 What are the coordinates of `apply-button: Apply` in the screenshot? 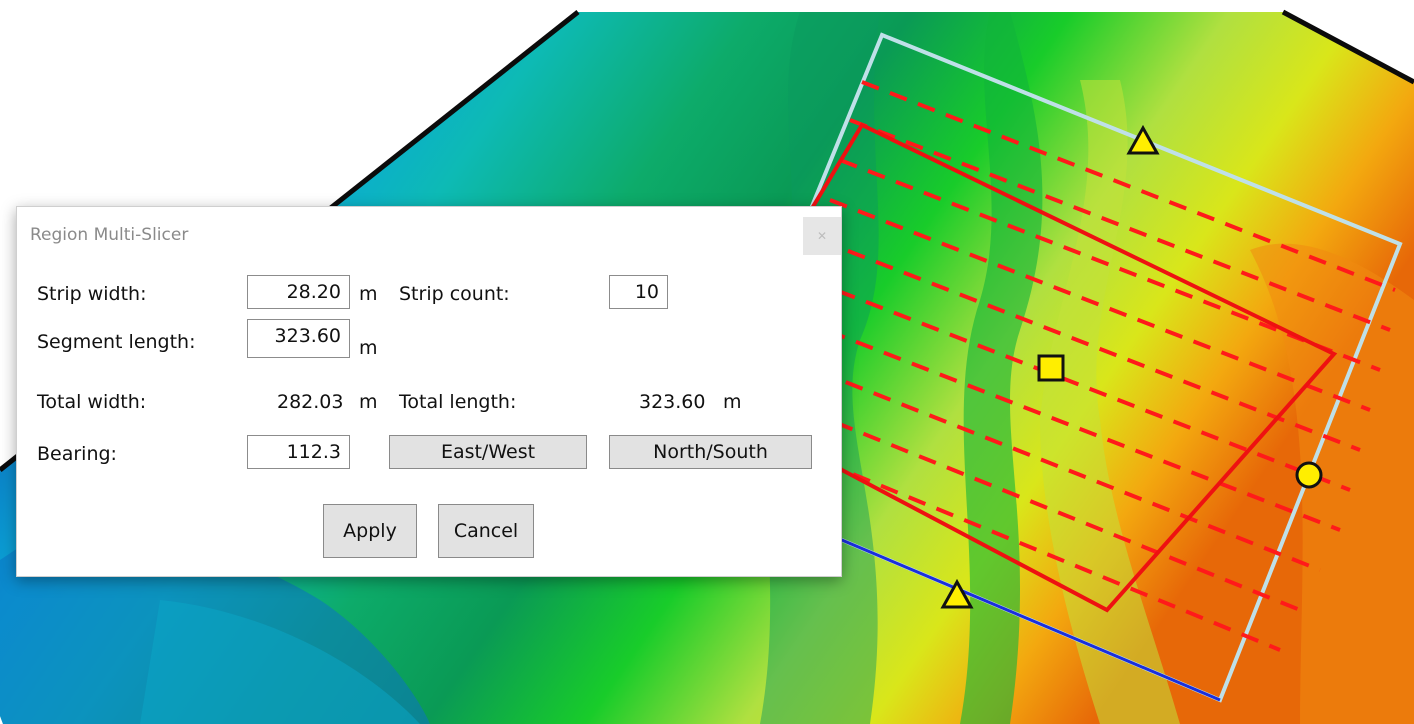 It's located at (370, 531).